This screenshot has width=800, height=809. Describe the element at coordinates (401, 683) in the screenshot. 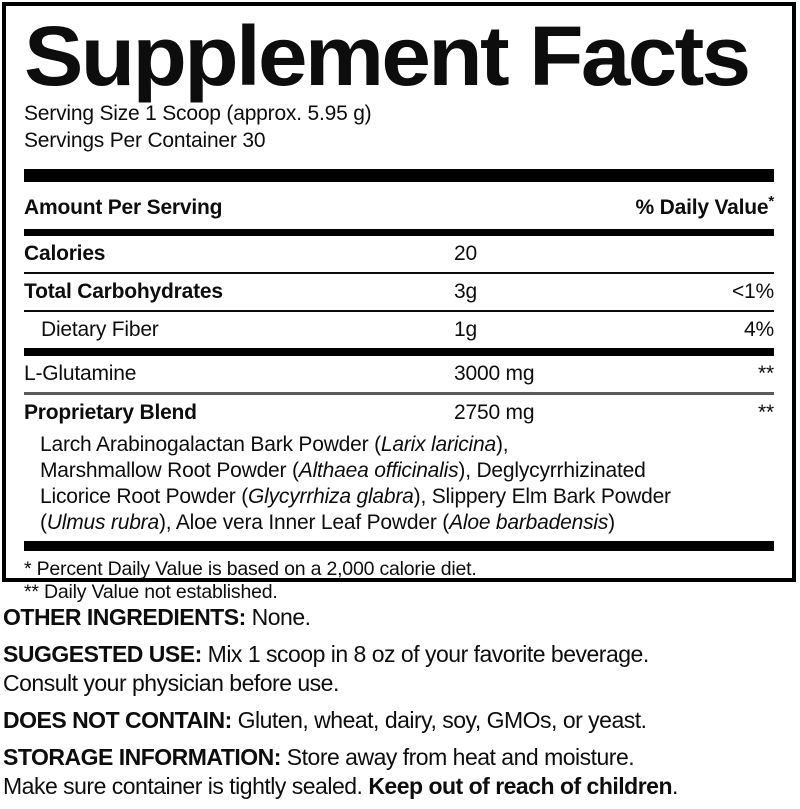

I see `section-text-line: Consult your physician before use.` at that location.